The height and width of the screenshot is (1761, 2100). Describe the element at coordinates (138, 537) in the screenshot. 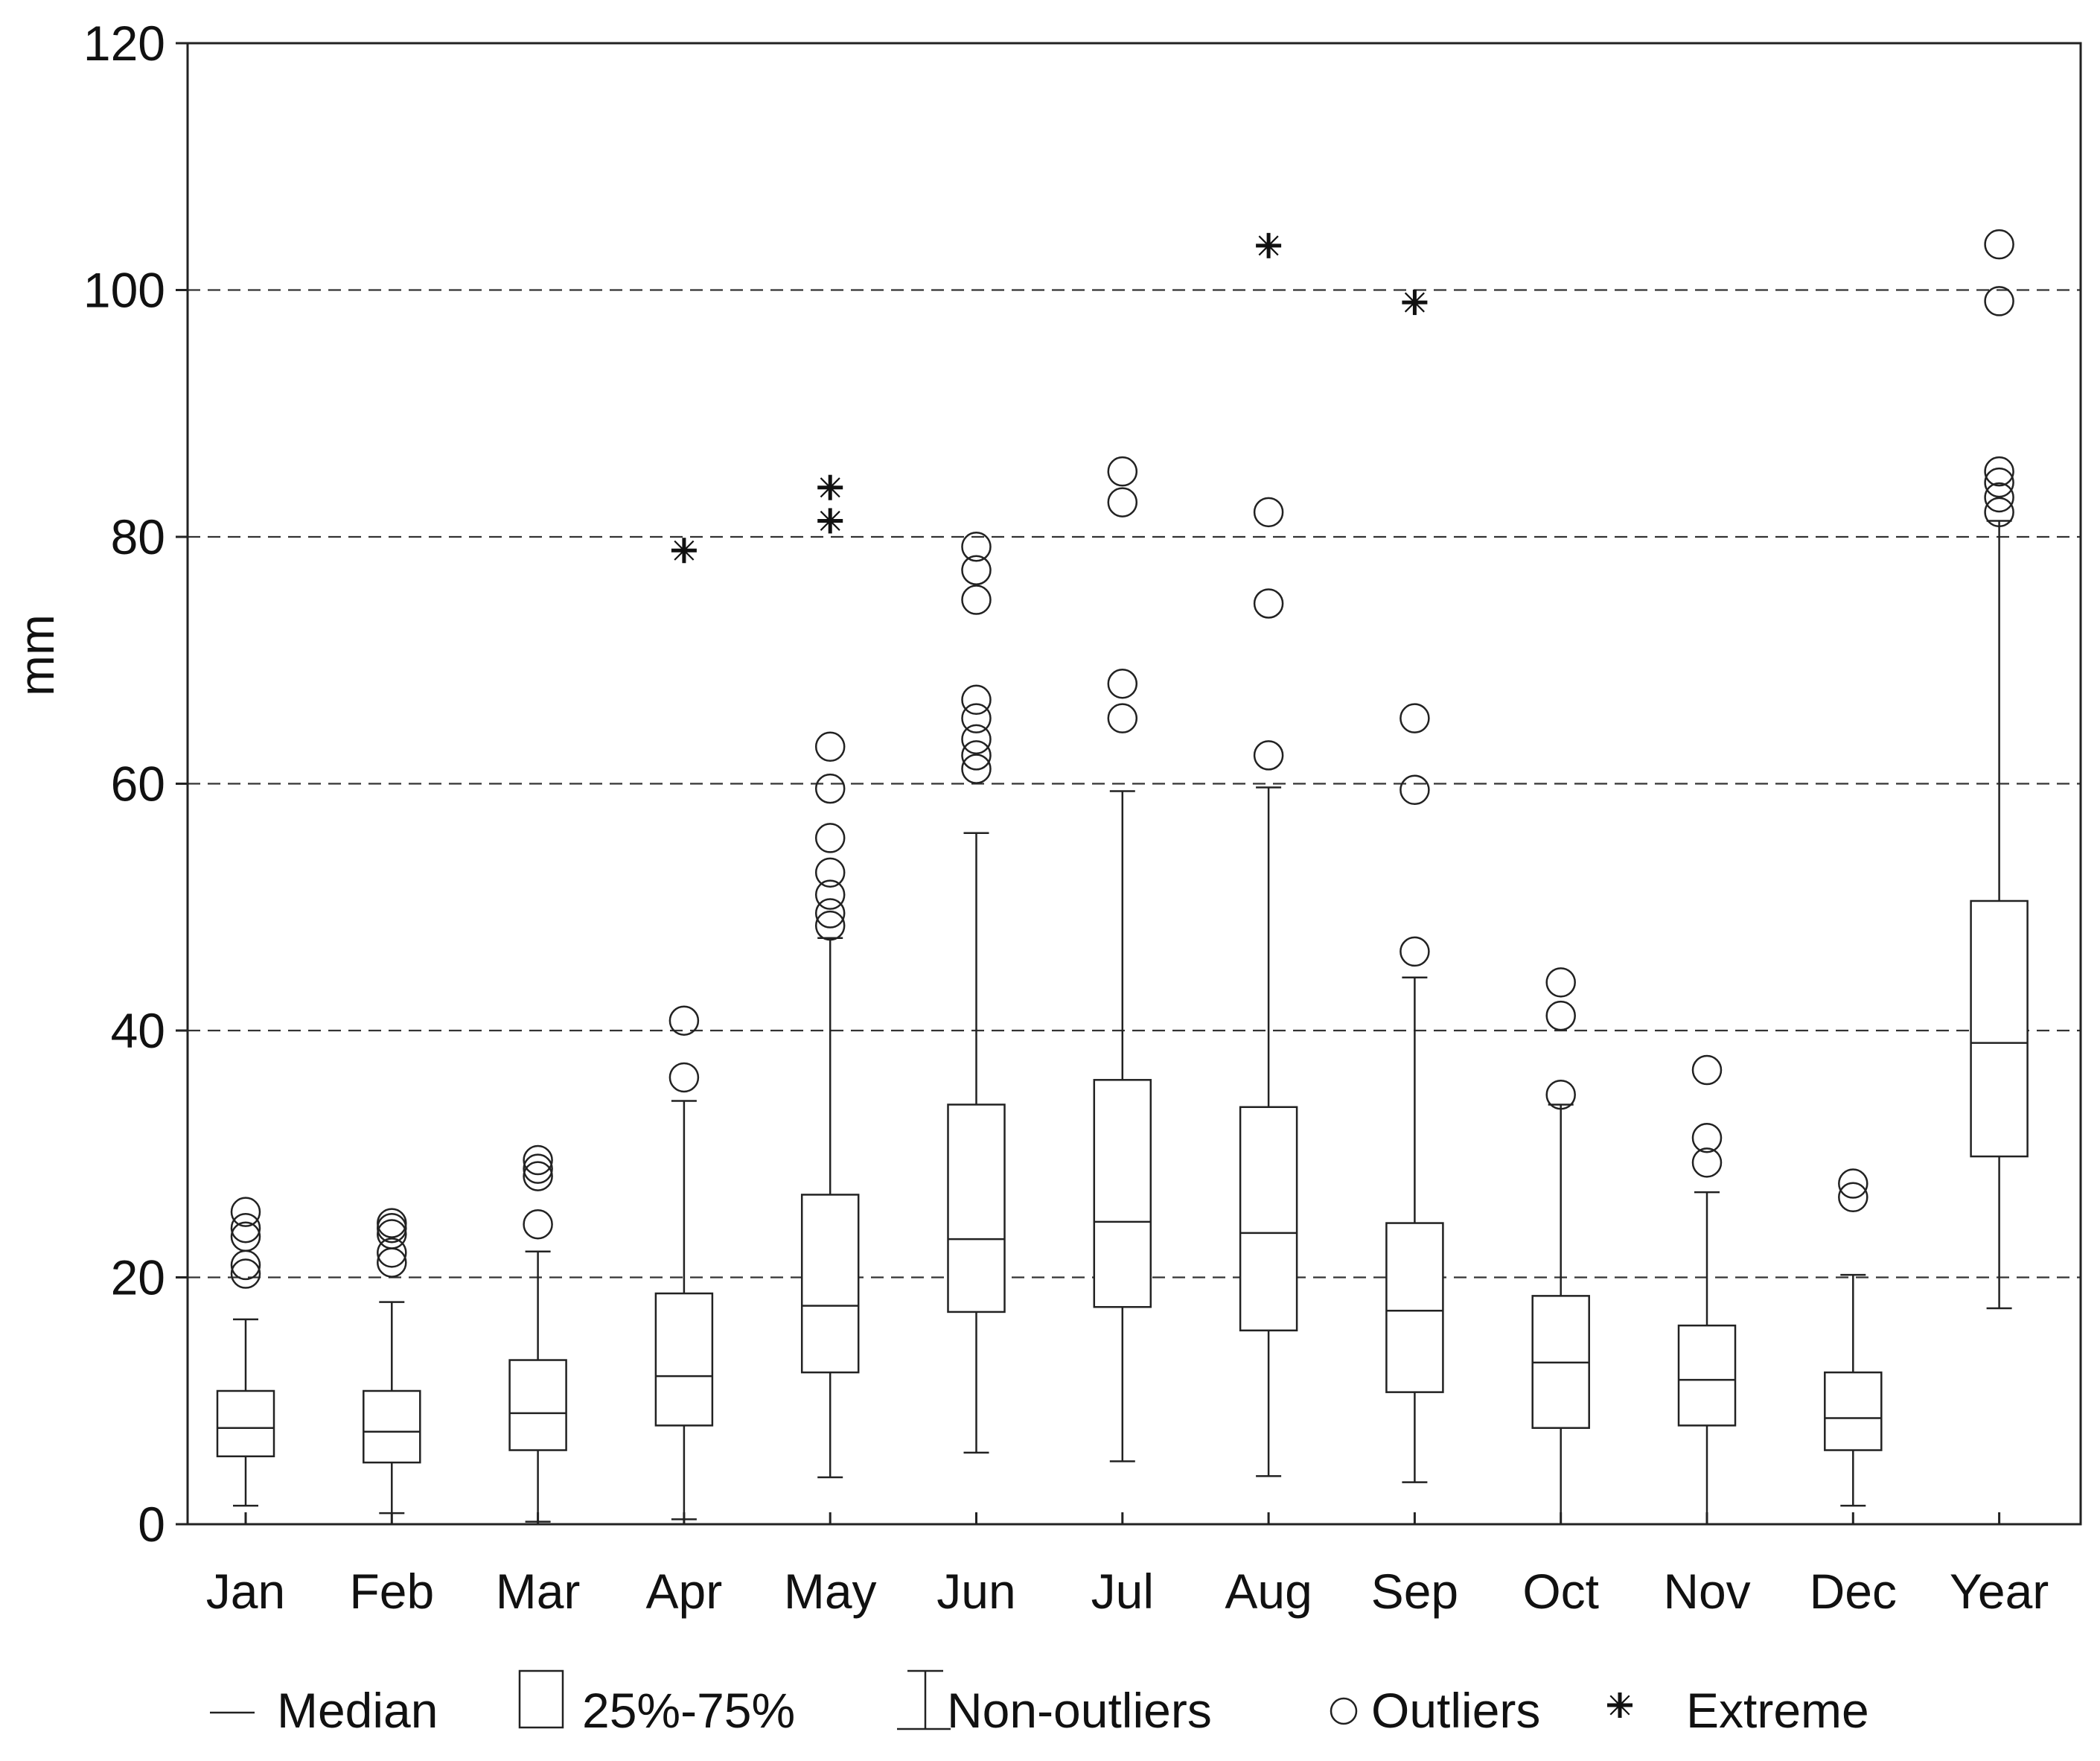

I see `y-tick-label: 80` at that location.